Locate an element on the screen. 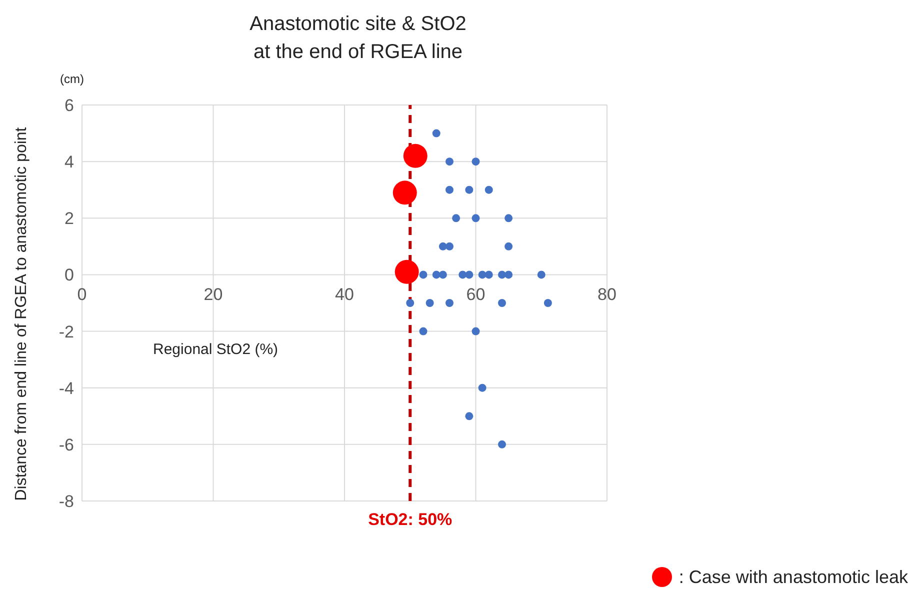  chart-title: Anastomotic site & StO2 at the end of RGEA line is located at coordinates (358, 38).